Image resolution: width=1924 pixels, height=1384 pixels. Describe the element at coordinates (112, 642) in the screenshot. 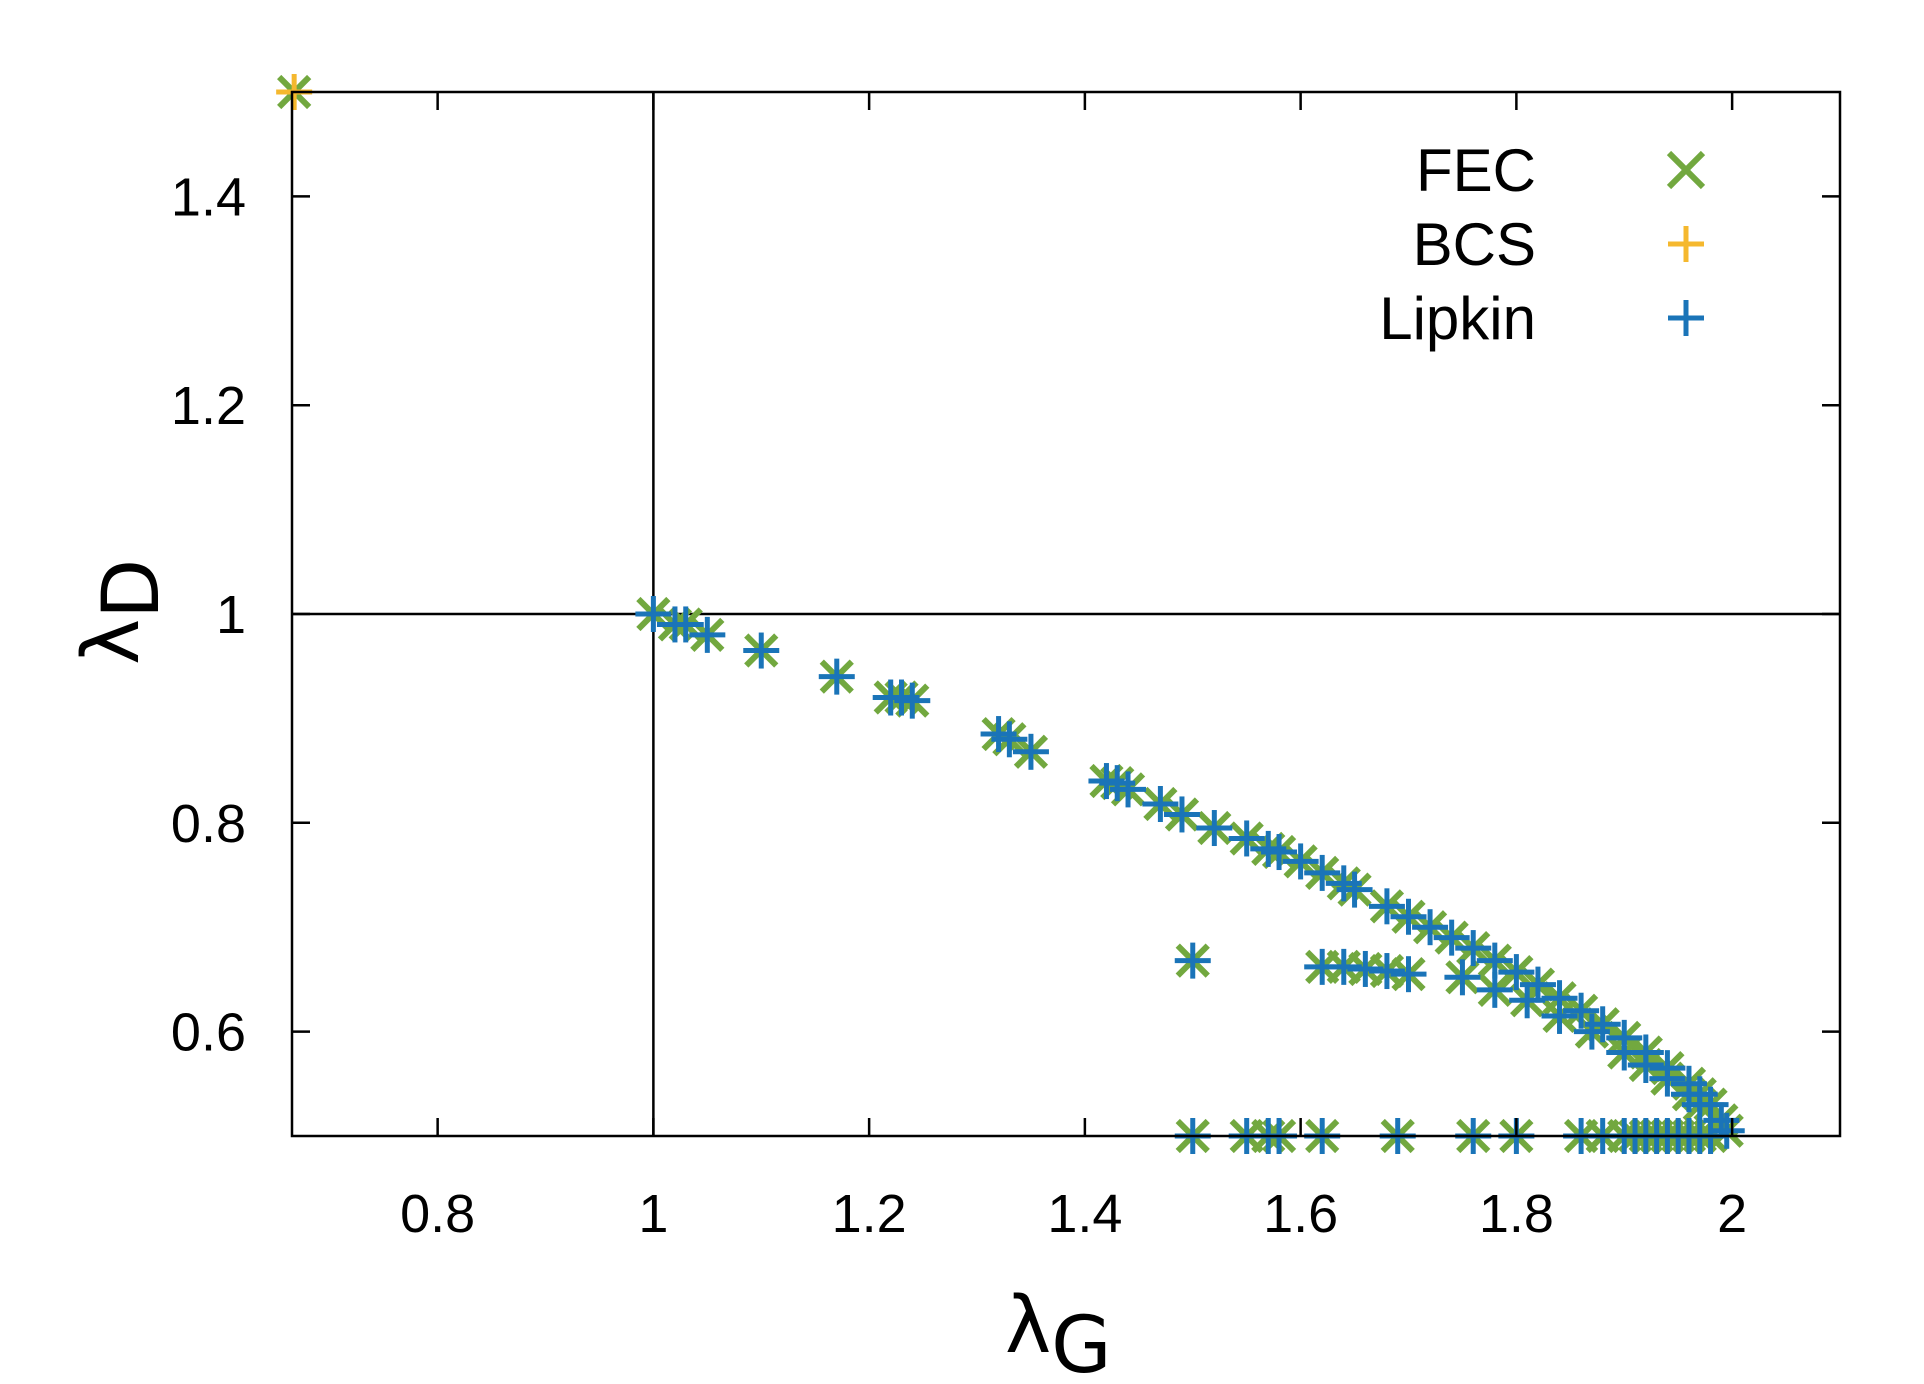

I see `y-axis-label-symbol: λ` at that location.